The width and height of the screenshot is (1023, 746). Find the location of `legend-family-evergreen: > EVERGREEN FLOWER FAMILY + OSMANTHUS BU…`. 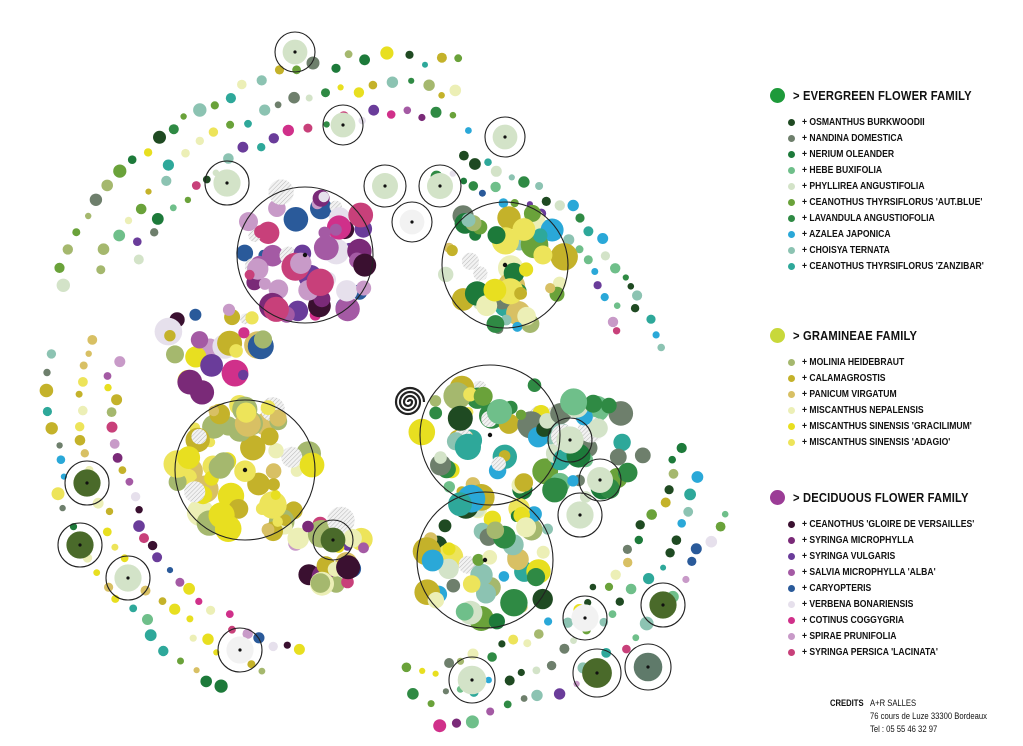

legend-family-evergreen: > EVERGREEN FLOWER FAMILY + OSMANTHUS BU… is located at coordinates (895, 179).